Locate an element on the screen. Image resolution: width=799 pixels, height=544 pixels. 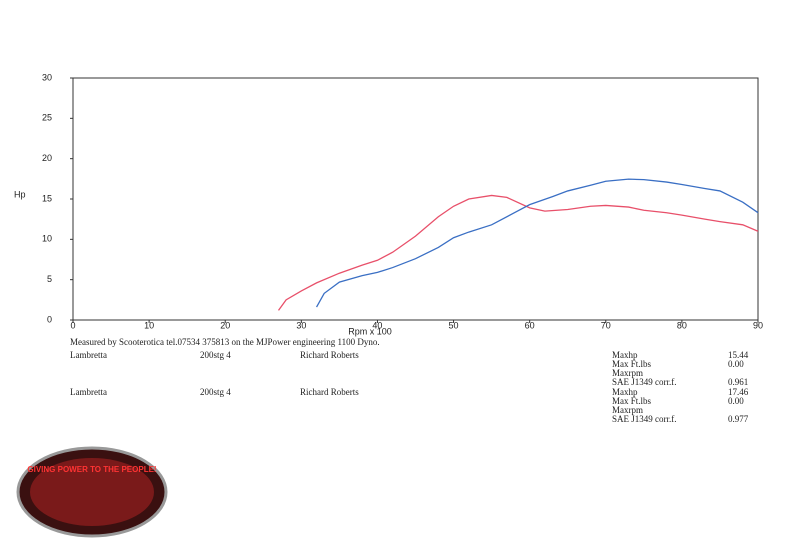
logo-text: GIVING POWER TO THE PEOPLE! is located at coordinates (91, 469).